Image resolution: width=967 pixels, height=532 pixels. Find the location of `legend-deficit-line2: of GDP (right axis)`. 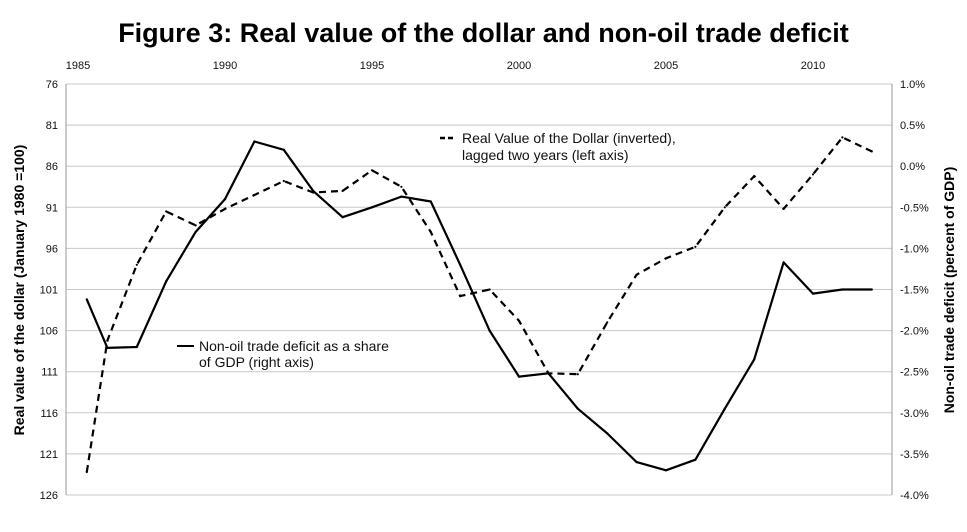

legend-deficit-line2: of GDP (right axis) is located at coordinates (256, 362).